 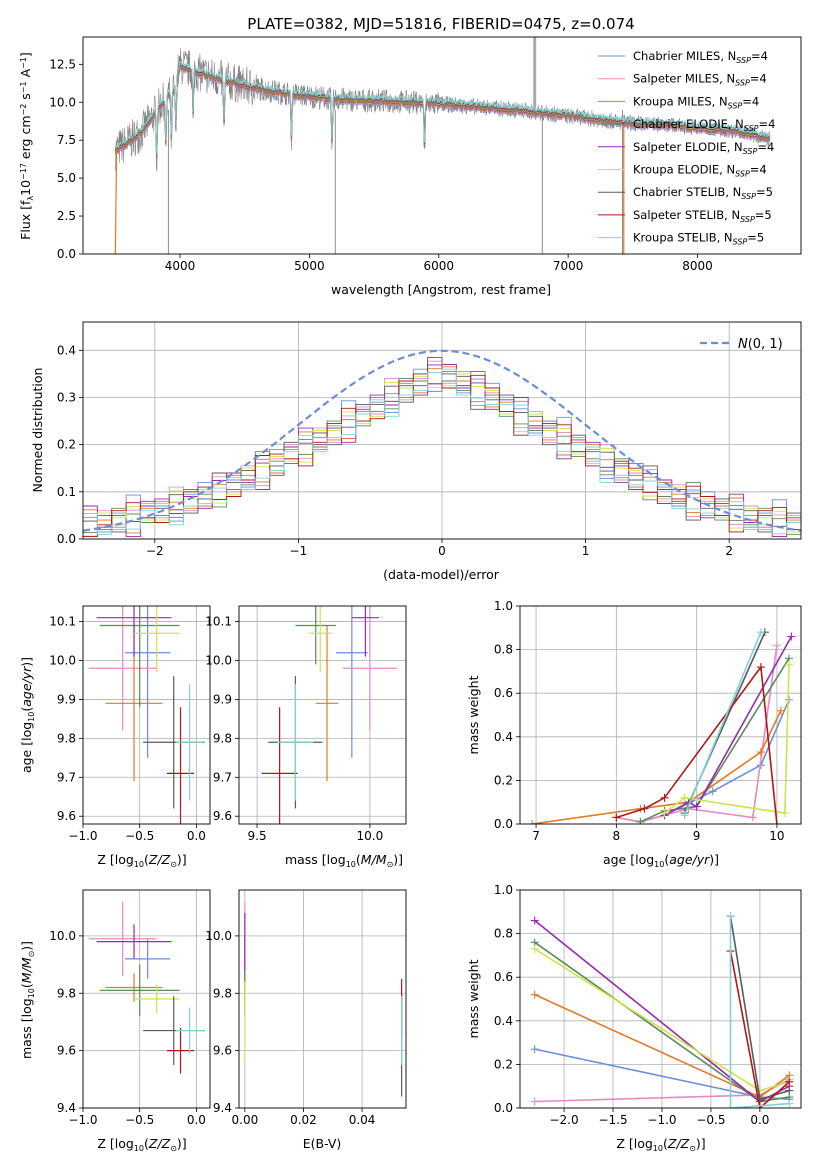 I want to click on residual-histogram-chabrier_stelib, so click(x=442, y=444).